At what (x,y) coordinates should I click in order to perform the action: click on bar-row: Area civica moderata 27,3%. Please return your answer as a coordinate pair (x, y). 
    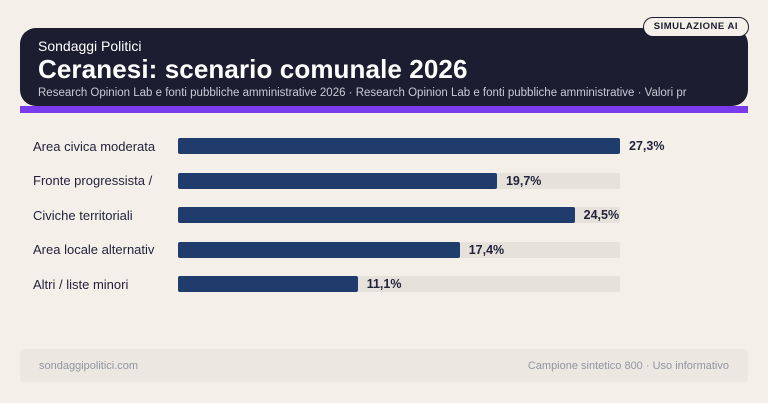
    Looking at the image, I should click on (384, 146).